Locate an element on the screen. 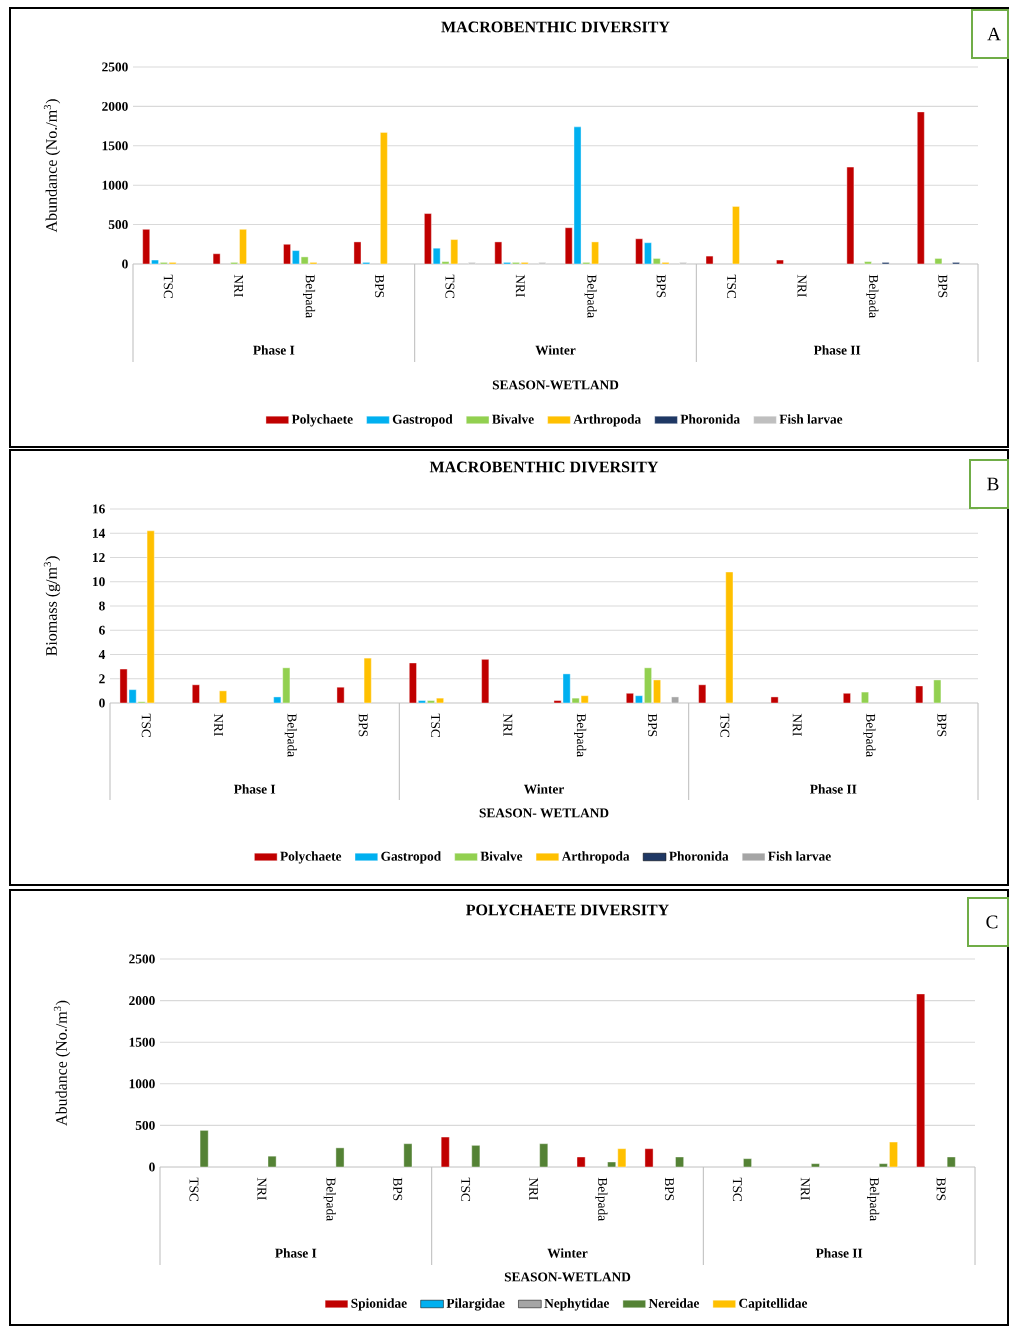  legend-label: Spionidae is located at coordinates (379, 1304).